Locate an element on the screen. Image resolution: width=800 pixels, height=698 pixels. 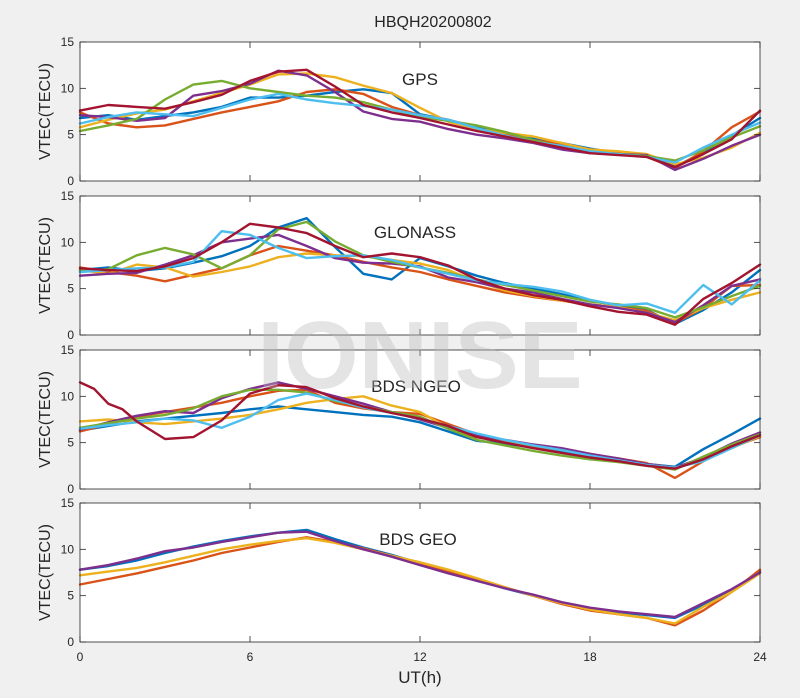
x-tick-label: 0 is located at coordinates (80, 657).